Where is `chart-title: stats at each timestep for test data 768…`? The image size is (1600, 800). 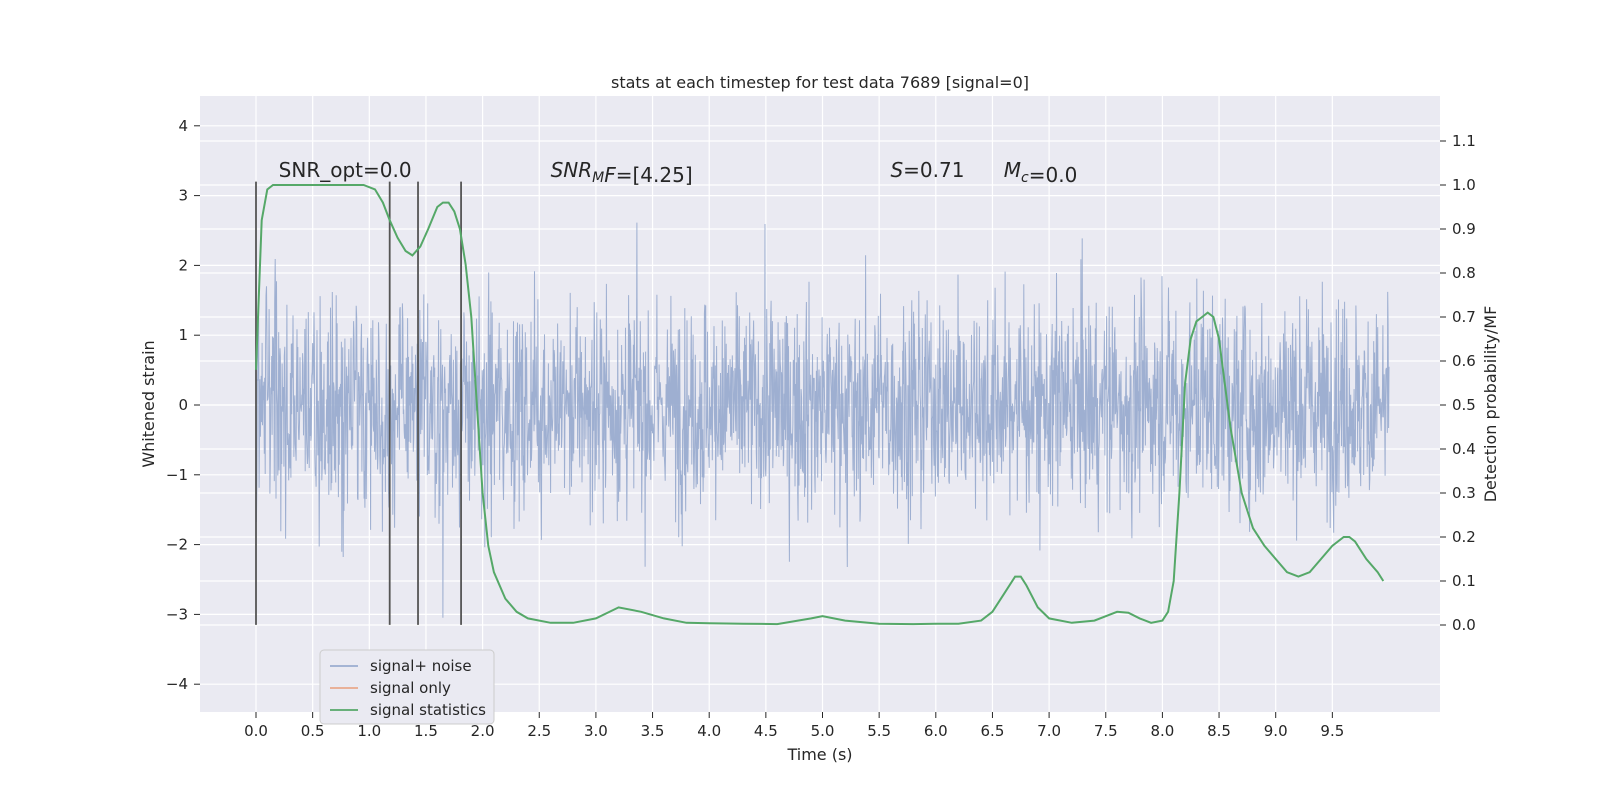 chart-title: stats at each timestep for test data 768… is located at coordinates (820, 82).